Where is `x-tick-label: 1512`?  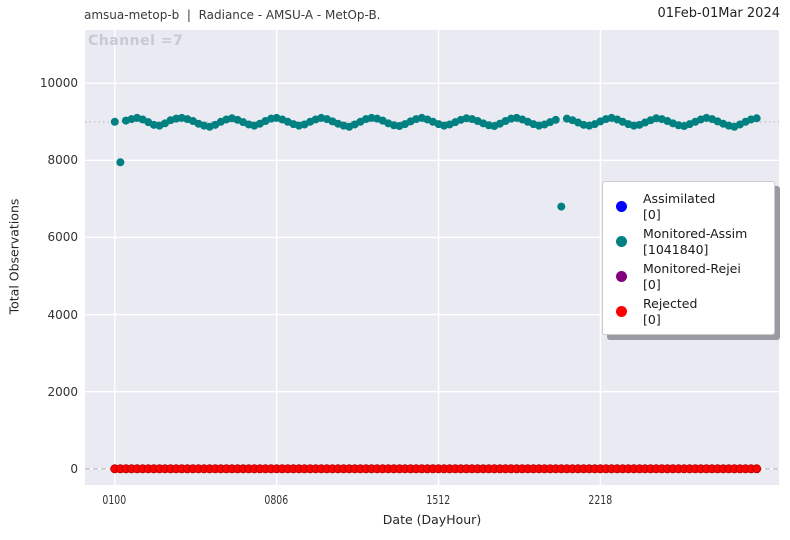 x-tick-label: 1512 is located at coordinates (438, 500).